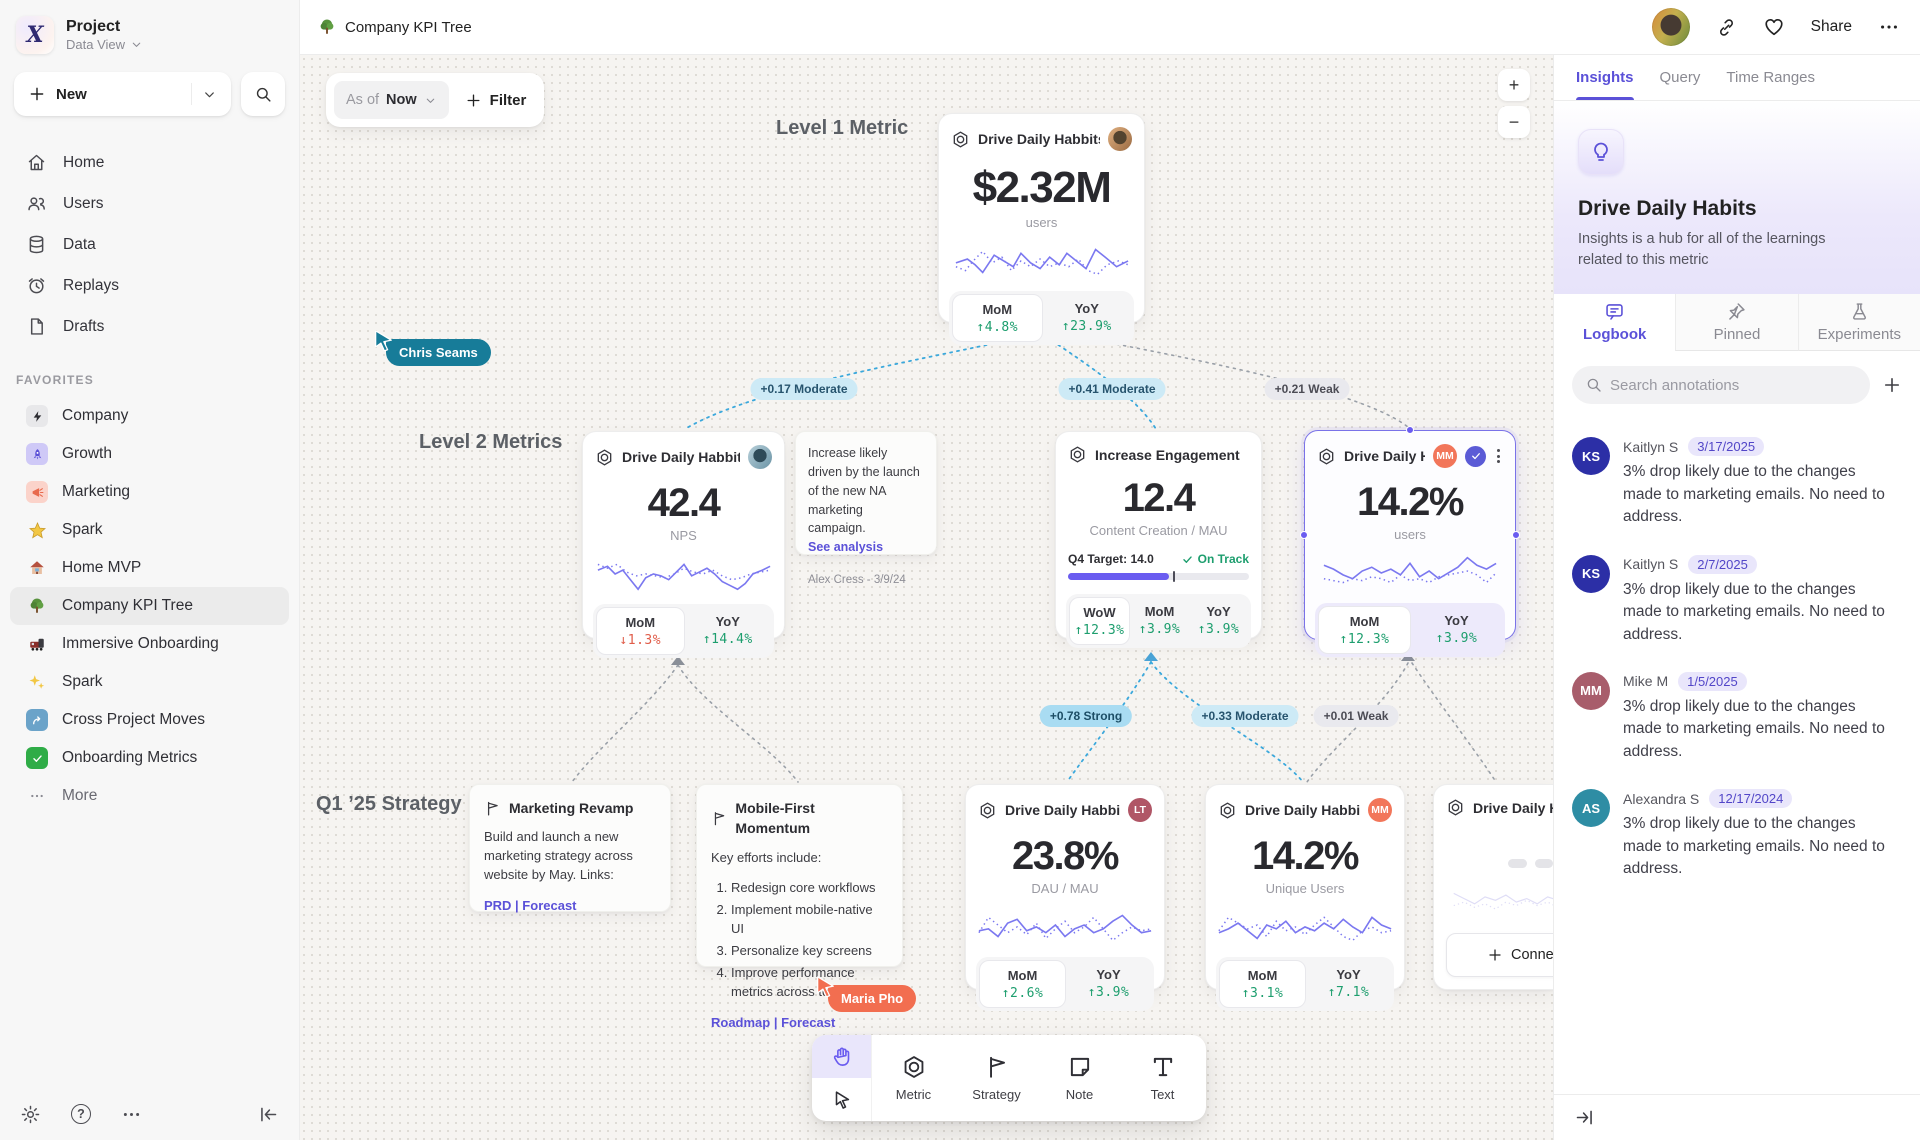 The image size is (1920, 1140). I want to click on settings-gear-icon, so click(30, 1114).